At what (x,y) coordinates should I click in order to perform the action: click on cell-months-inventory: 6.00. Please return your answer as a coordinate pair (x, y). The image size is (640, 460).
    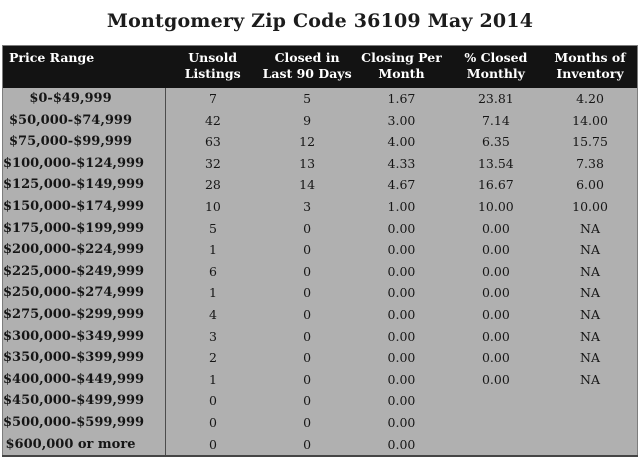
    Looking at the image, I should click on (590, 185).